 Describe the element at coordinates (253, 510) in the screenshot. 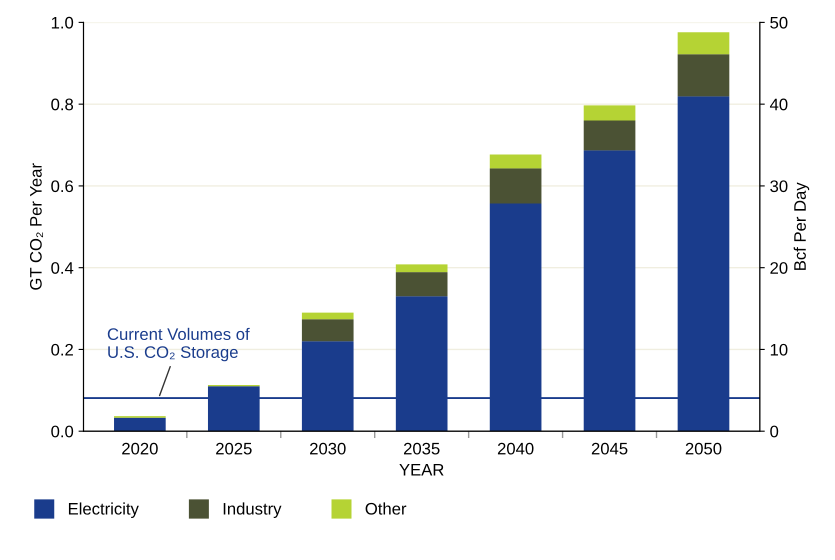

I see `legend-label: Industry` at that location.